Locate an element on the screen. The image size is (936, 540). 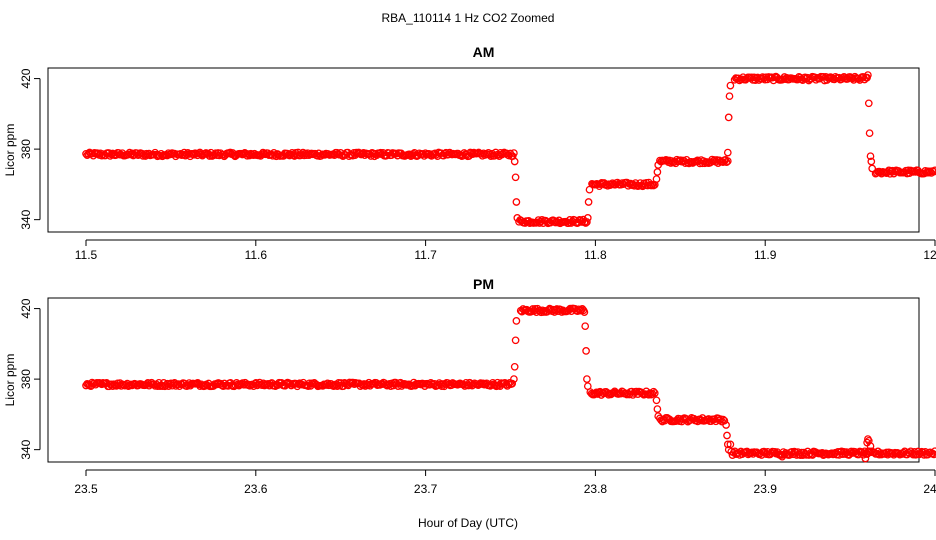
x-tick-label: 12.0 is located at coordinates (929, 255).